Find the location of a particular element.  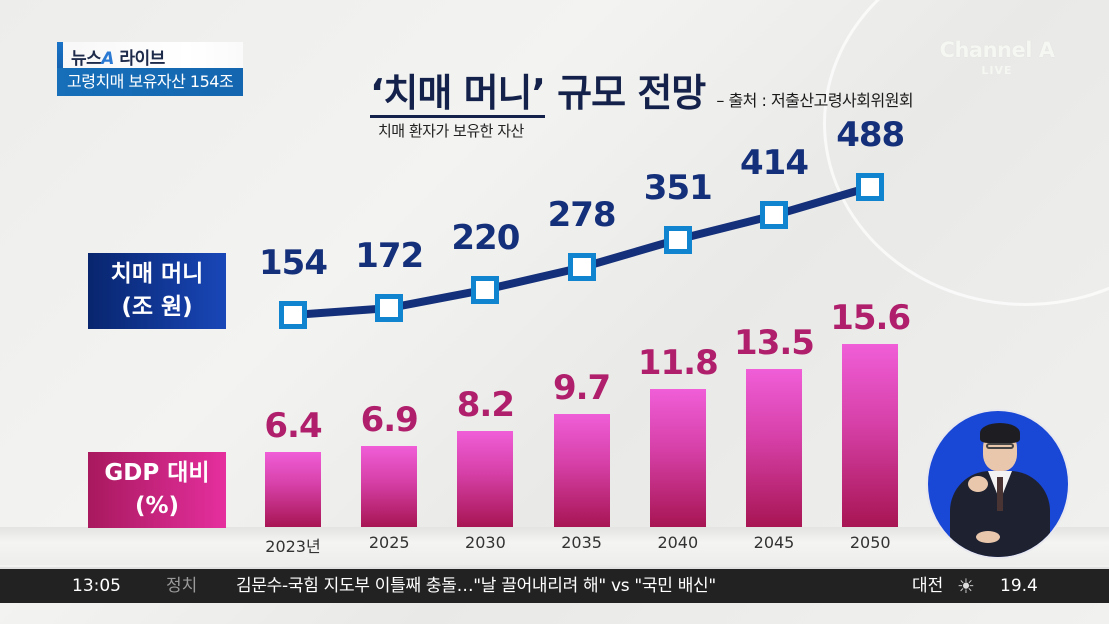

interpreter-glasses is located at coordinates (1000, 446).